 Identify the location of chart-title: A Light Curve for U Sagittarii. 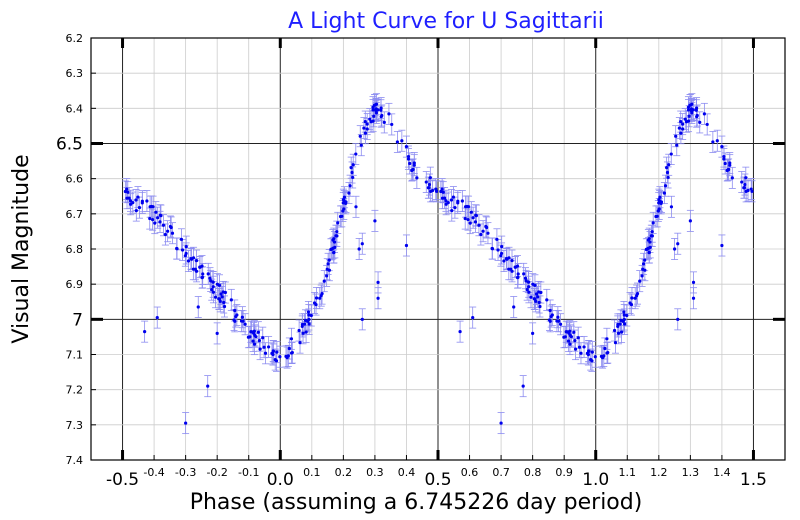
(446, 21).